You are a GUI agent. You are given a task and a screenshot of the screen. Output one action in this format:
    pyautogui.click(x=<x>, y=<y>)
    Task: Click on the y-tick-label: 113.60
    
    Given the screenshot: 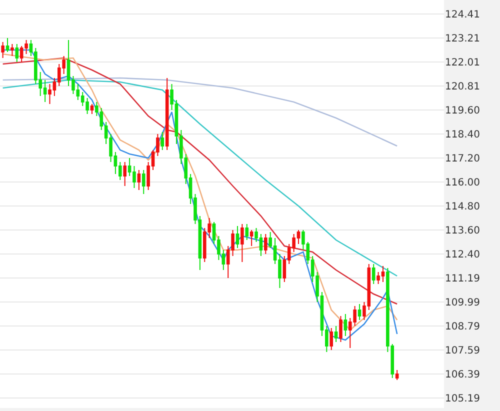 What is the action you would take?
    pyautogui.click(x=462, y=231)
    